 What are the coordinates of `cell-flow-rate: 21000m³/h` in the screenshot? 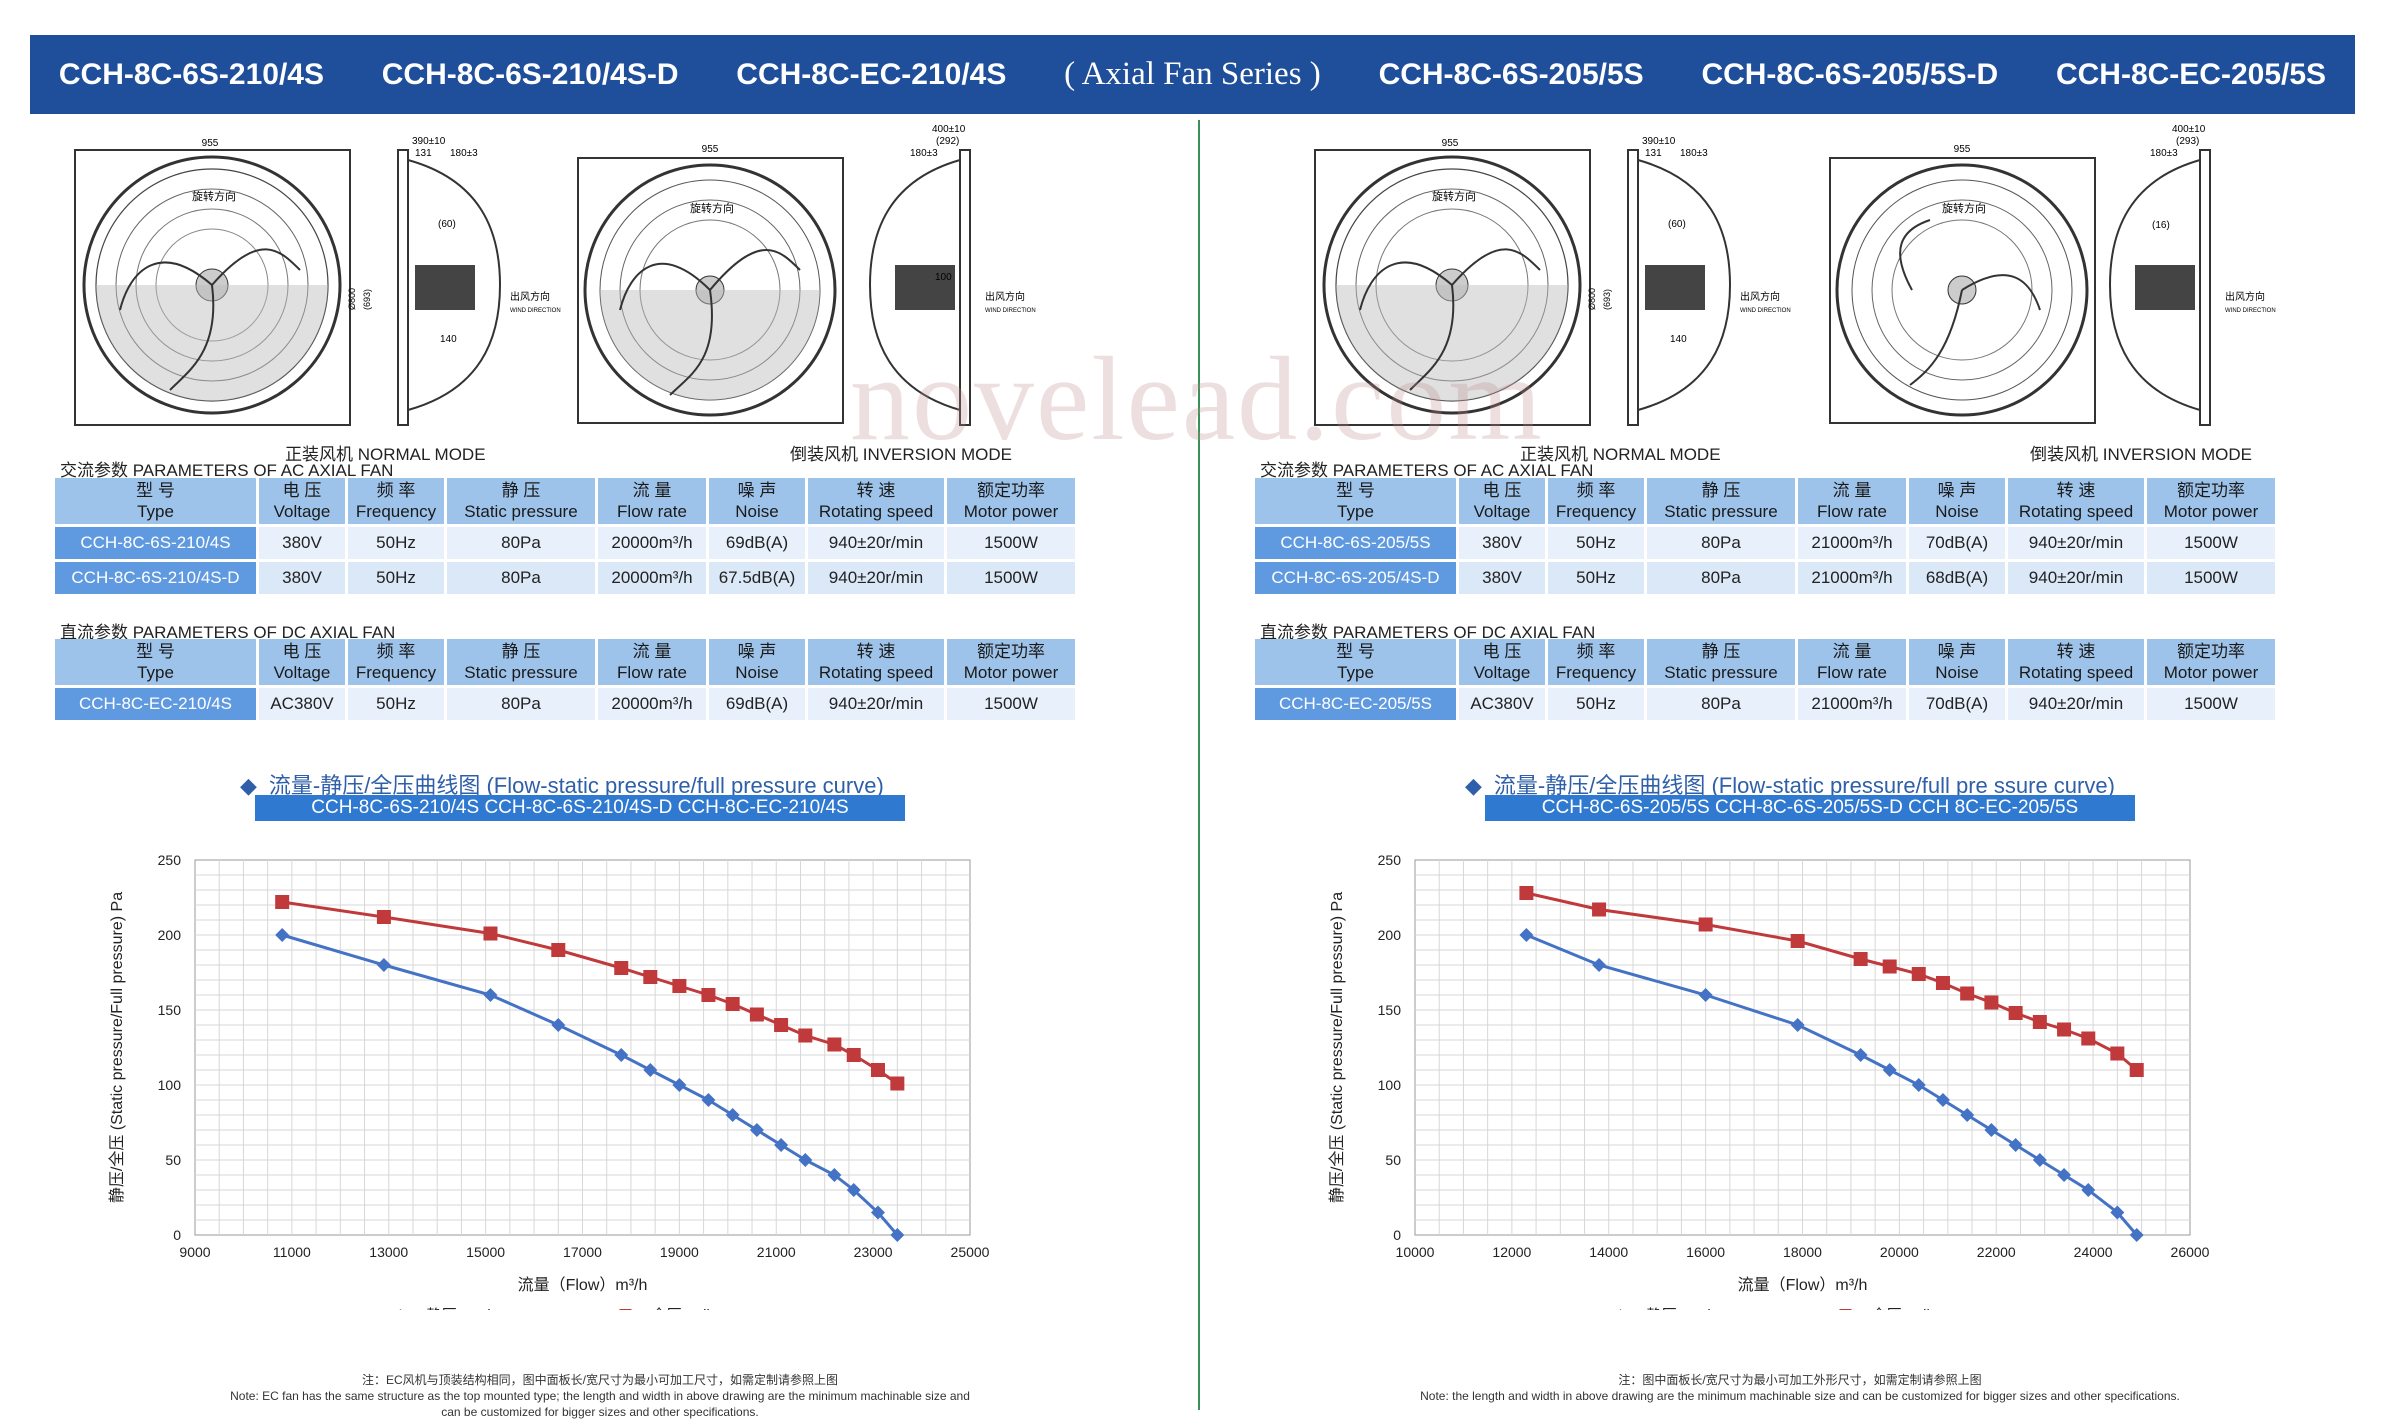 It's located at (1852, 543).